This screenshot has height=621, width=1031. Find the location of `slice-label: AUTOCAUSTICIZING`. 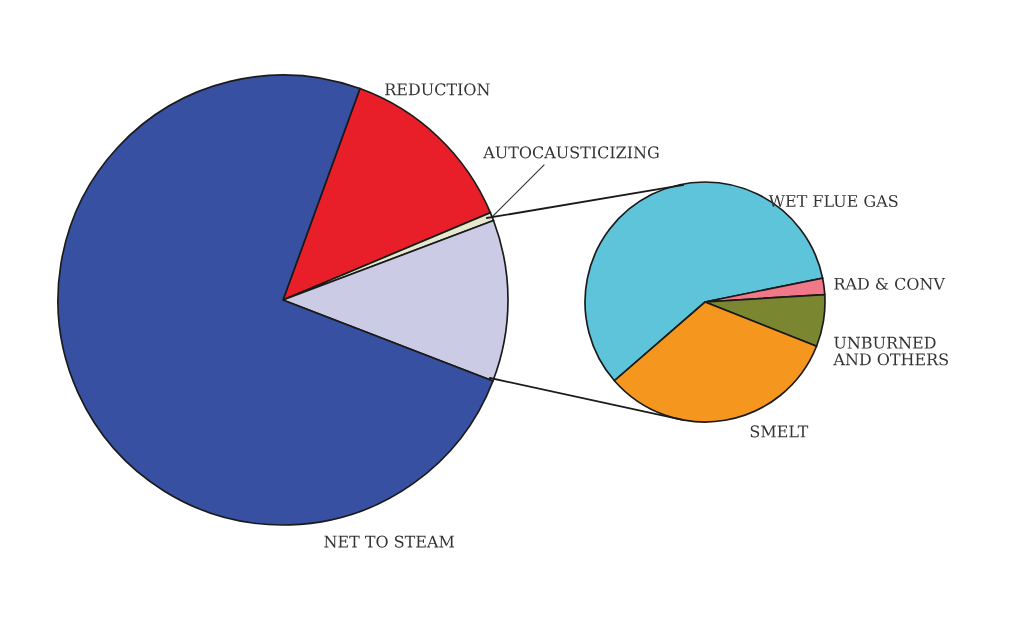

slice-label: AUTOCAUSTICIZING is located at coordinates (571, 152).